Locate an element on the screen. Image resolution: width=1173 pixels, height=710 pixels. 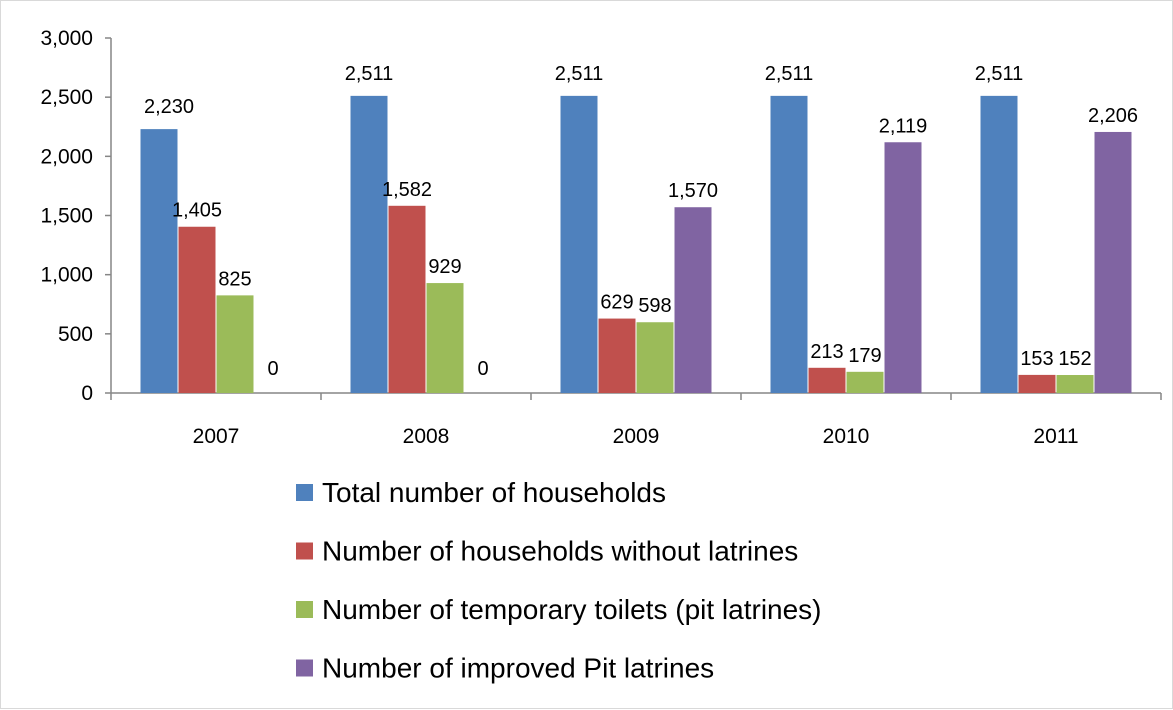
data-label: 629 is located at coordinates (616, 303).